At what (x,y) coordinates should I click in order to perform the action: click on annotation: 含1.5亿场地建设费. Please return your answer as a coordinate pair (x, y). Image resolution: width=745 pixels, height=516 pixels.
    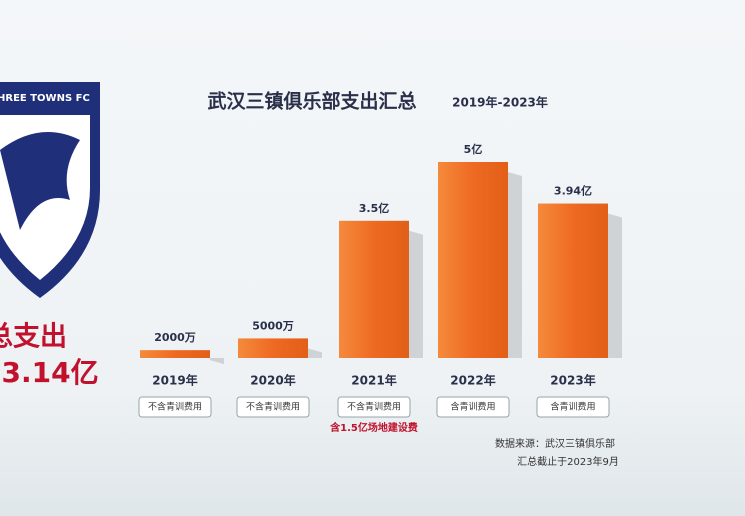
    Looking at the image, I should click on (374, 427).